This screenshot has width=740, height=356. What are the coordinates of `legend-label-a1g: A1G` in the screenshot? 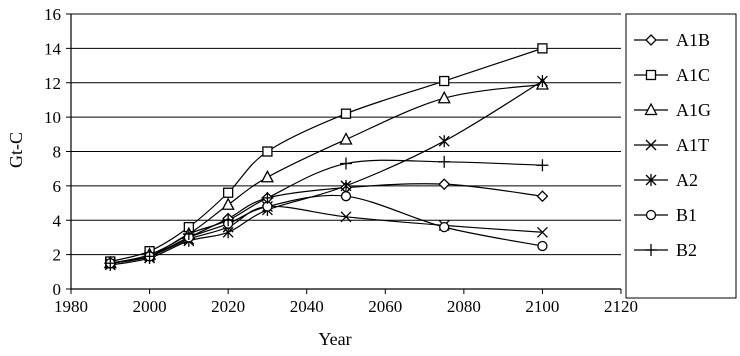 It's located at (693, 110).